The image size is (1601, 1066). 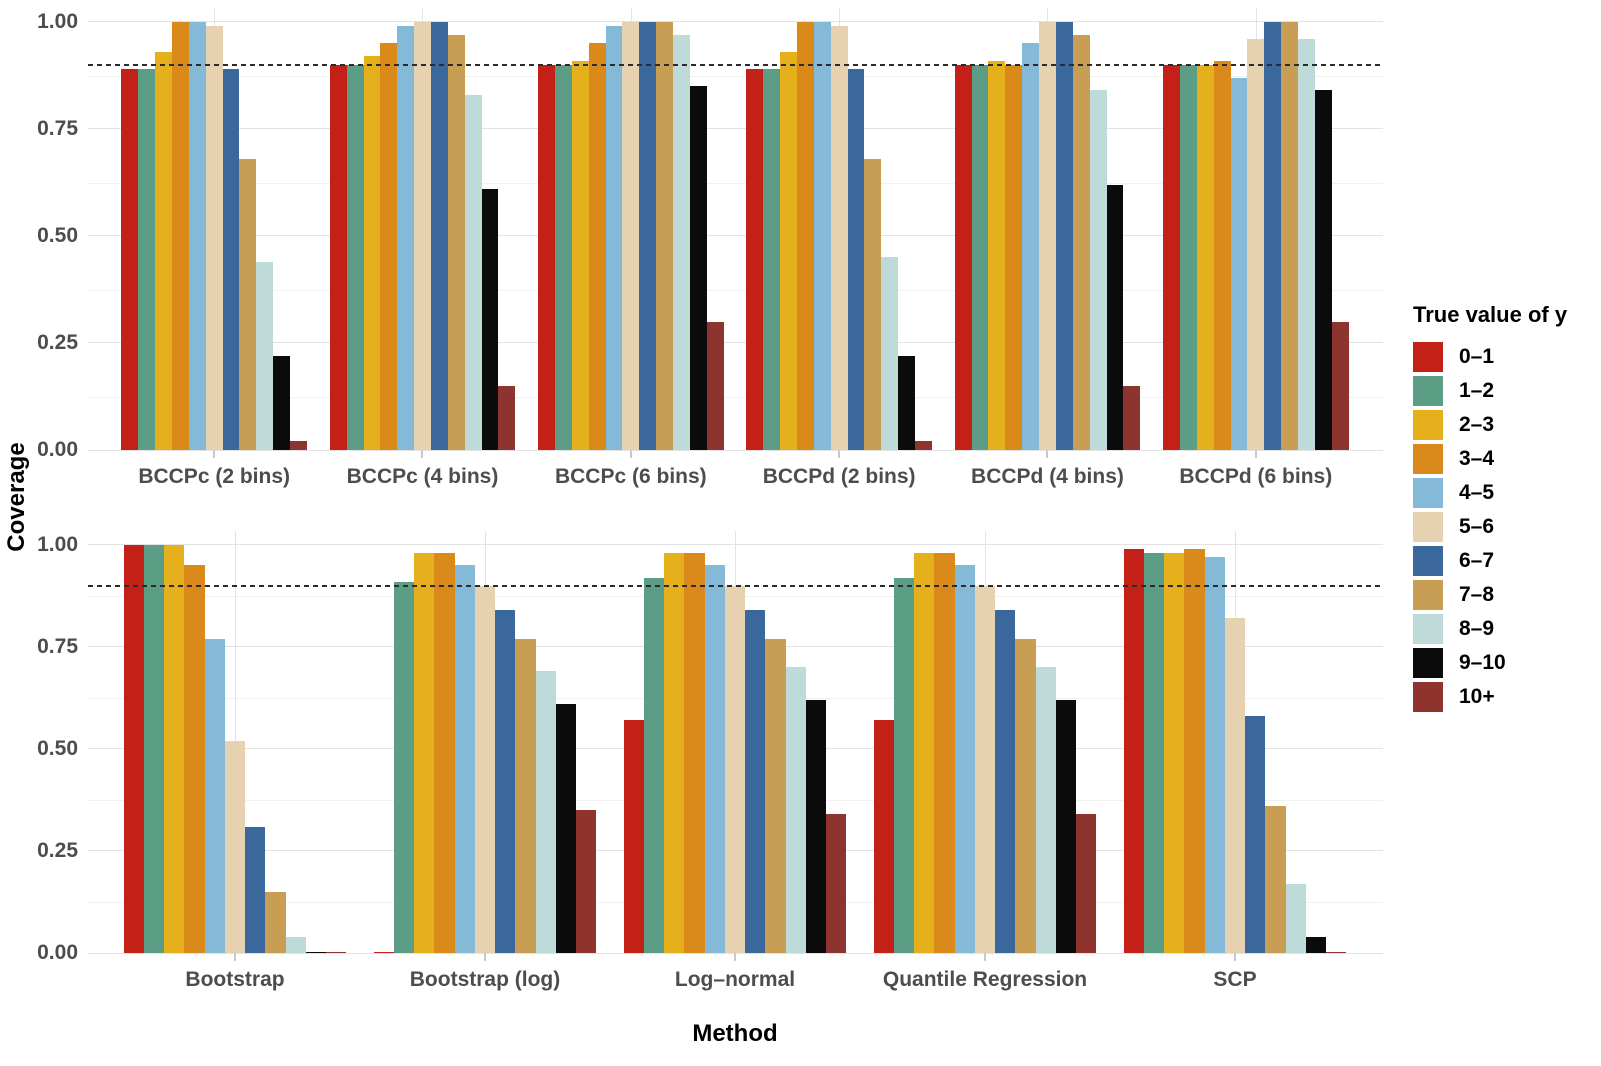 I want to click on bar-group: BCCPc (4 bins), so click(x=422, y=248).